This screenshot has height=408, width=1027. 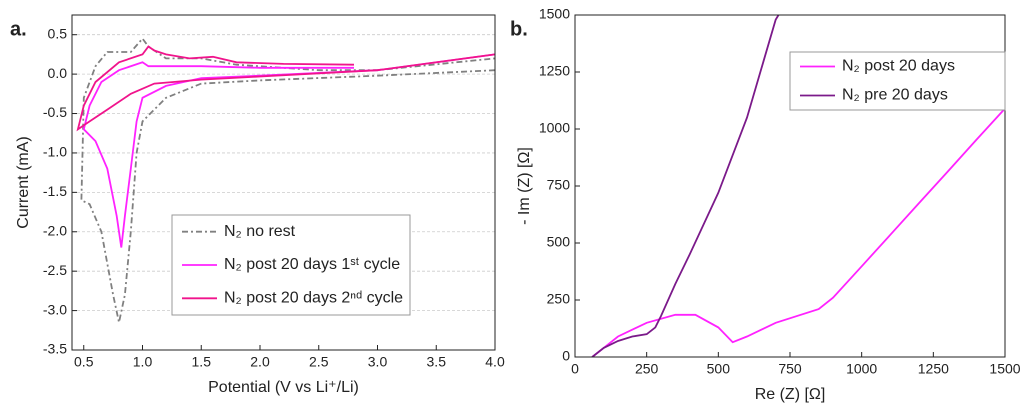 What do you see at coordinates (719, 369) in the screenshot?
I see `x-tick-label: 500` at bounding box center [719, 369].